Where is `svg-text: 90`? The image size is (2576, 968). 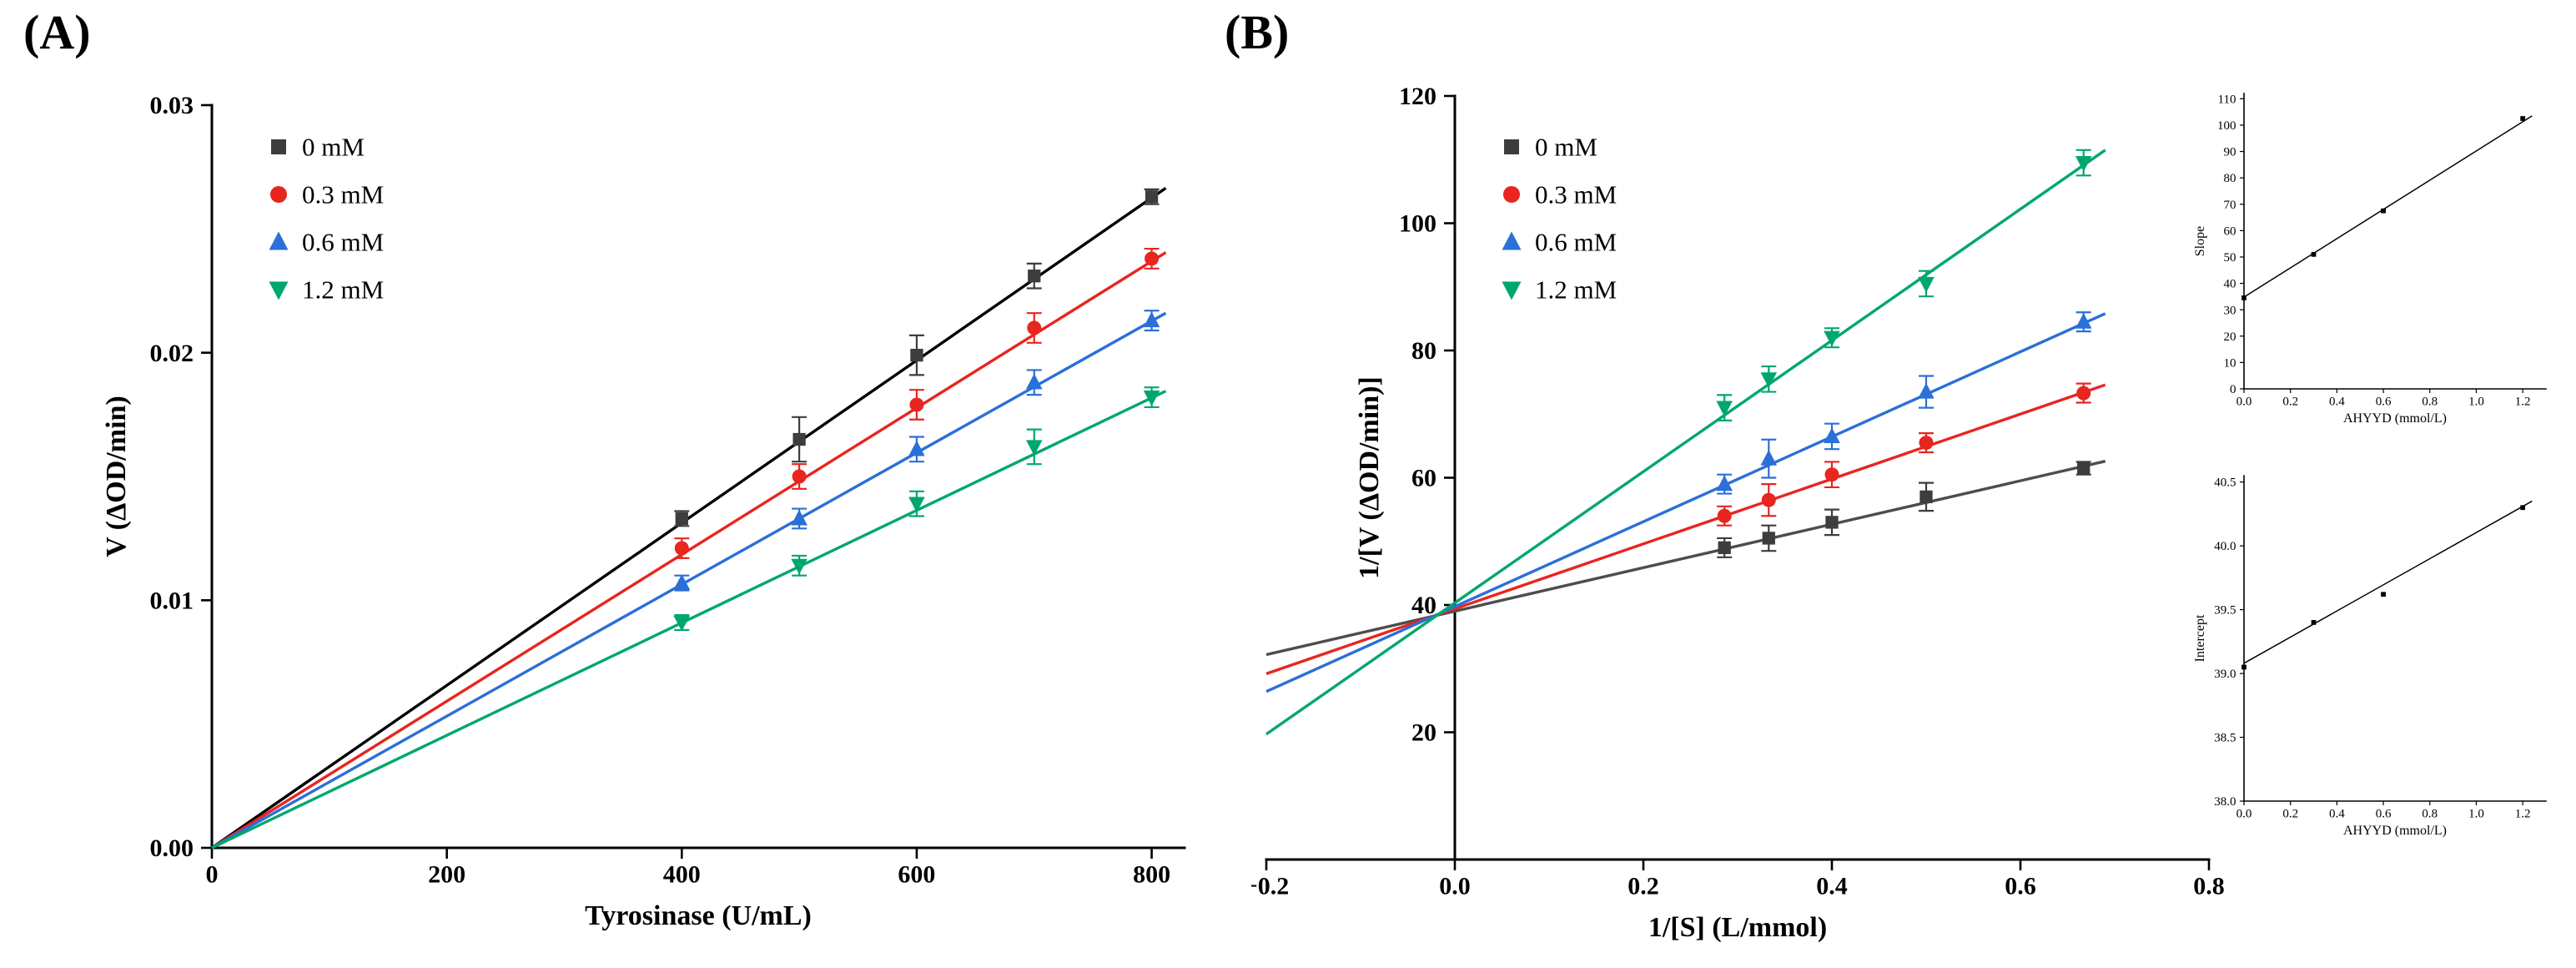
svg-text: 90 is located at coordinates (2230, 152).